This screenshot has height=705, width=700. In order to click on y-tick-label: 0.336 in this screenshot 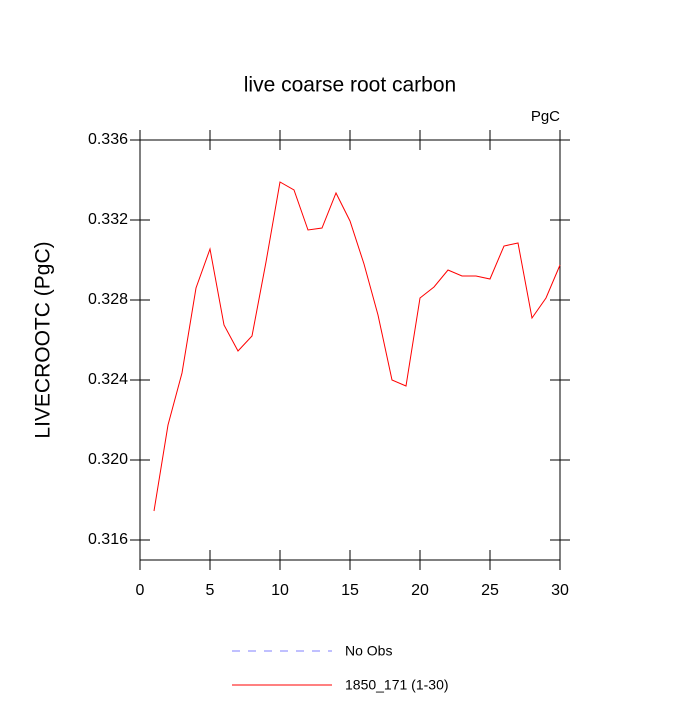, I will do `click(108, 139)`.